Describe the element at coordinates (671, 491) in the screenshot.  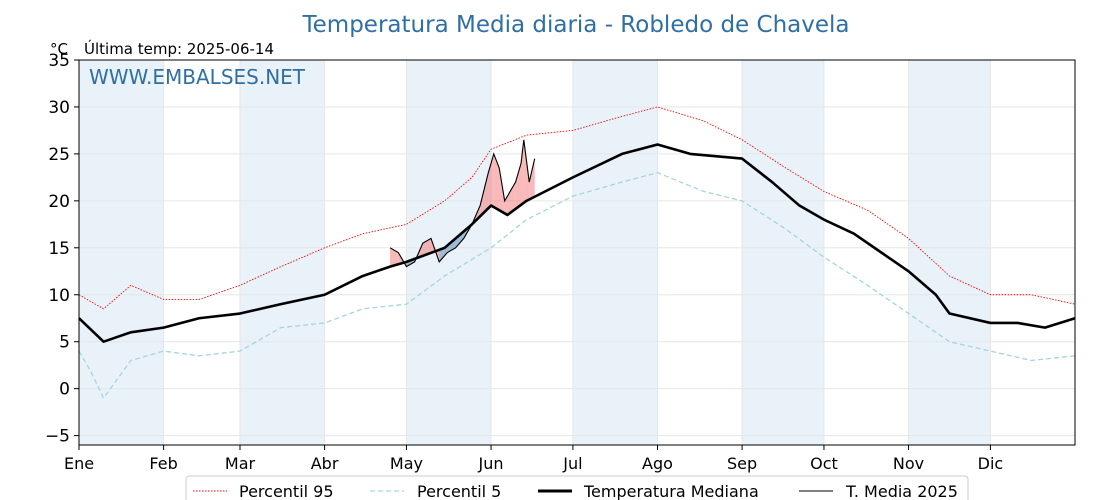
I see `legend-label-median: Temperatura Mediana` at that location.